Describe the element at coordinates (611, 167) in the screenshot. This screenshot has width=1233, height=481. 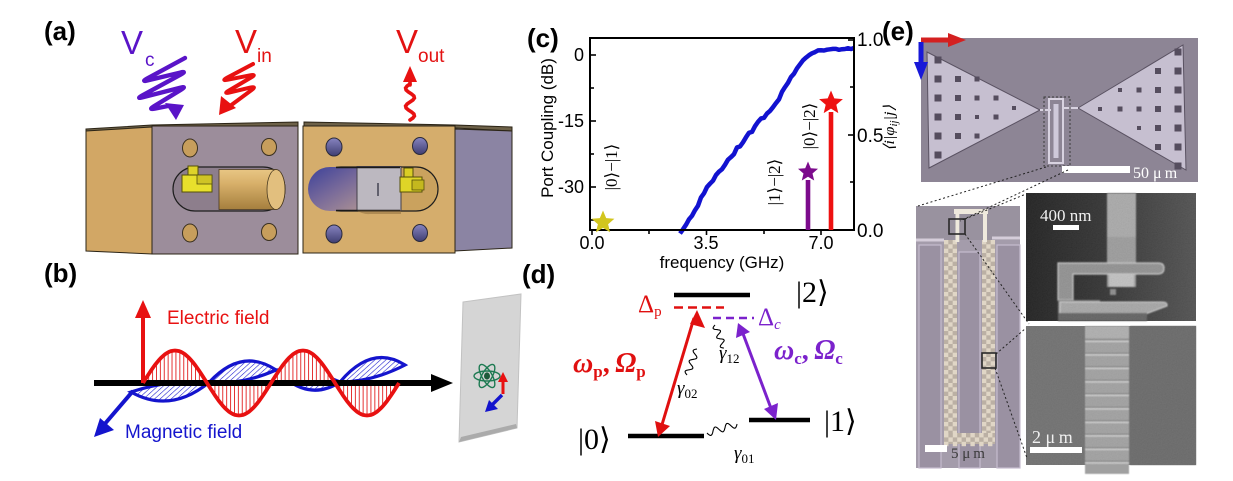
I see `svg-text: |0⟩−|1⟩` at that location.